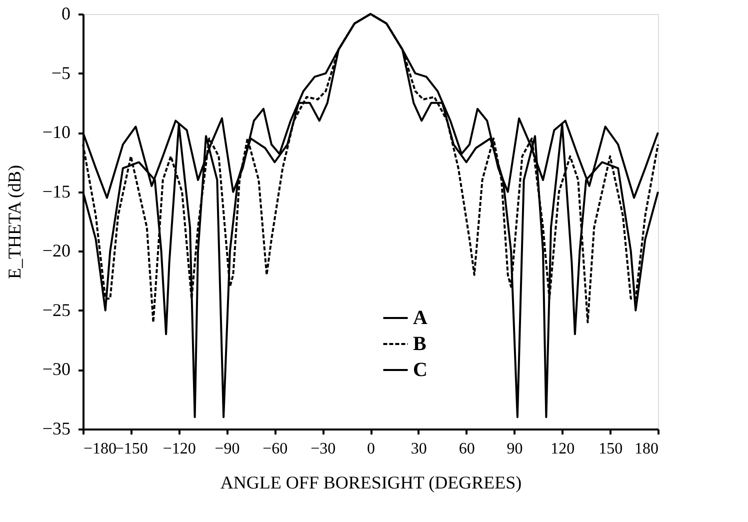 This screenshot has width=748, height=522. What do you see at coordinates (514, 449) in the screenshot?
I see `x-tick-label: 90` at bounding box center [514, 449].